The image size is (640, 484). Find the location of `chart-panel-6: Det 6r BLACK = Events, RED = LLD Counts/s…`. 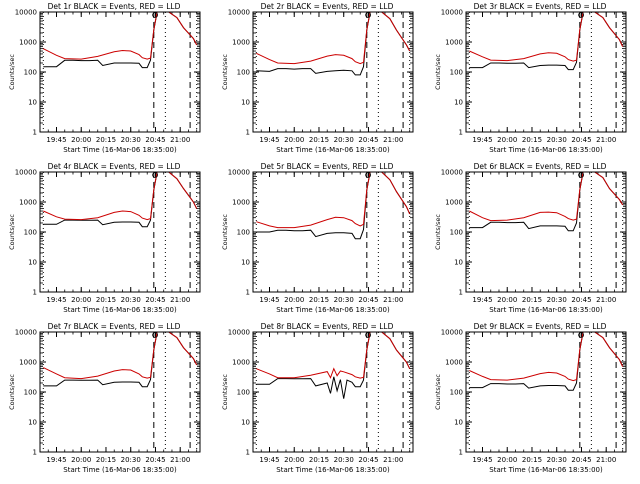

chart-panel-6: Det 6r BLACK = Events, RED = LLD Counts/s… is located at coordinates (530, 238).